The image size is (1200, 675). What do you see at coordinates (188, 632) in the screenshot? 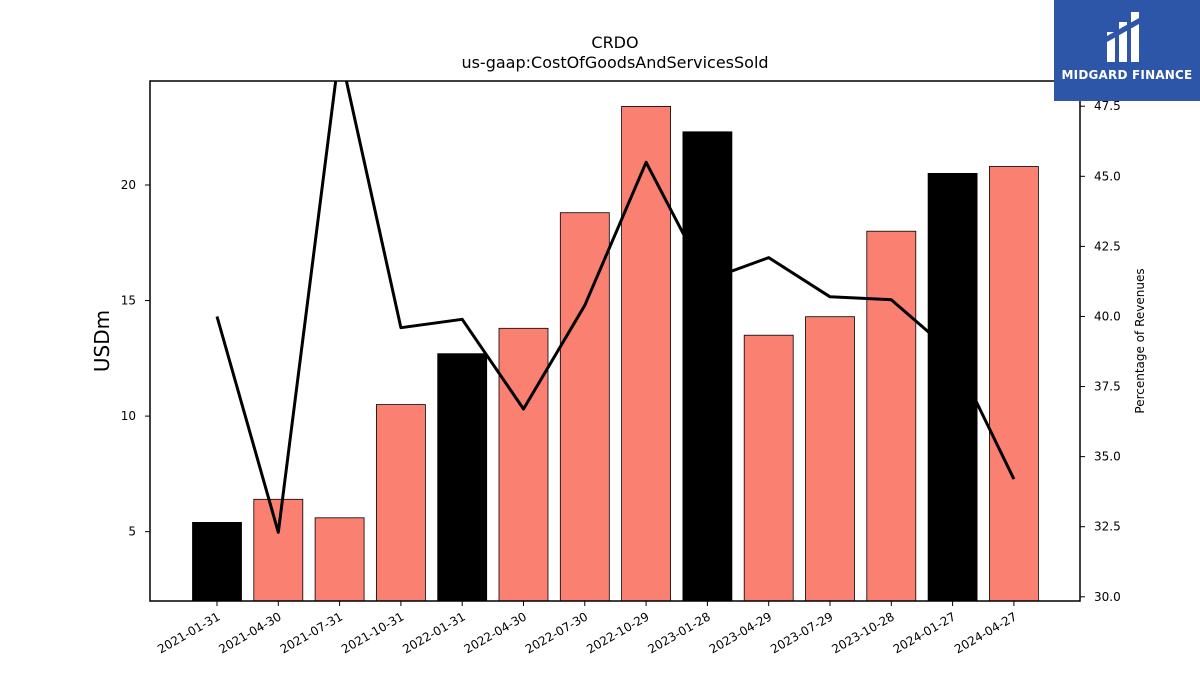
I see `x-tick-label: 2021-01-31` at bounding box center [188, 632].